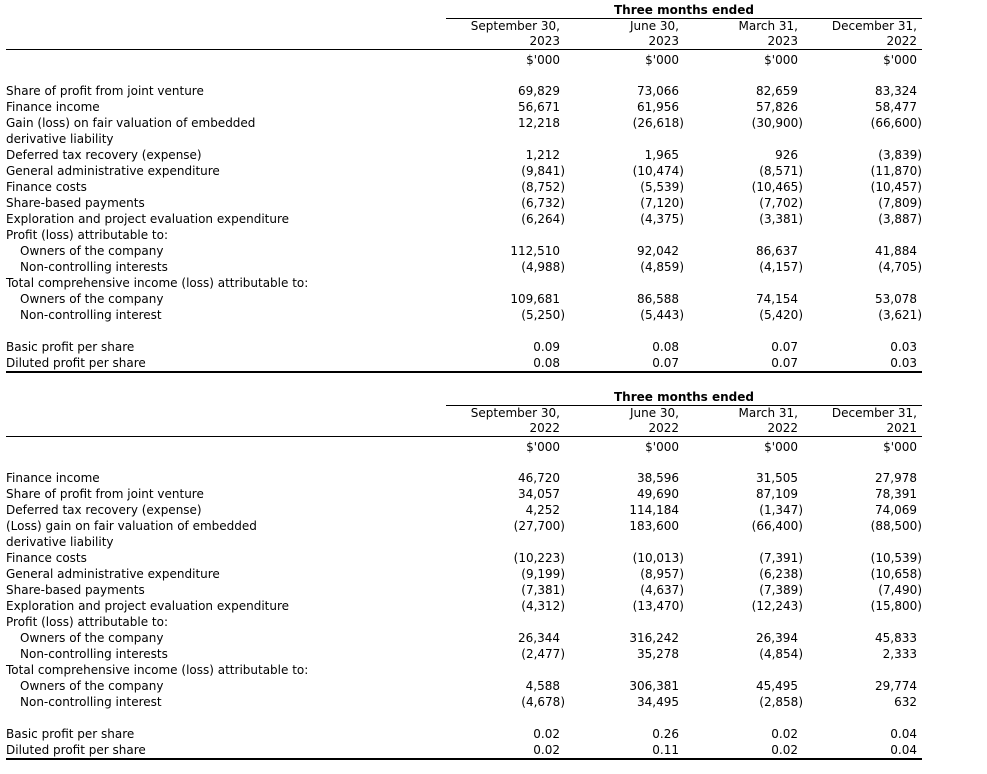 The height and width of the screenshot is (774, 987). I want to click on cell-value: (10,013), so click(658, 558).